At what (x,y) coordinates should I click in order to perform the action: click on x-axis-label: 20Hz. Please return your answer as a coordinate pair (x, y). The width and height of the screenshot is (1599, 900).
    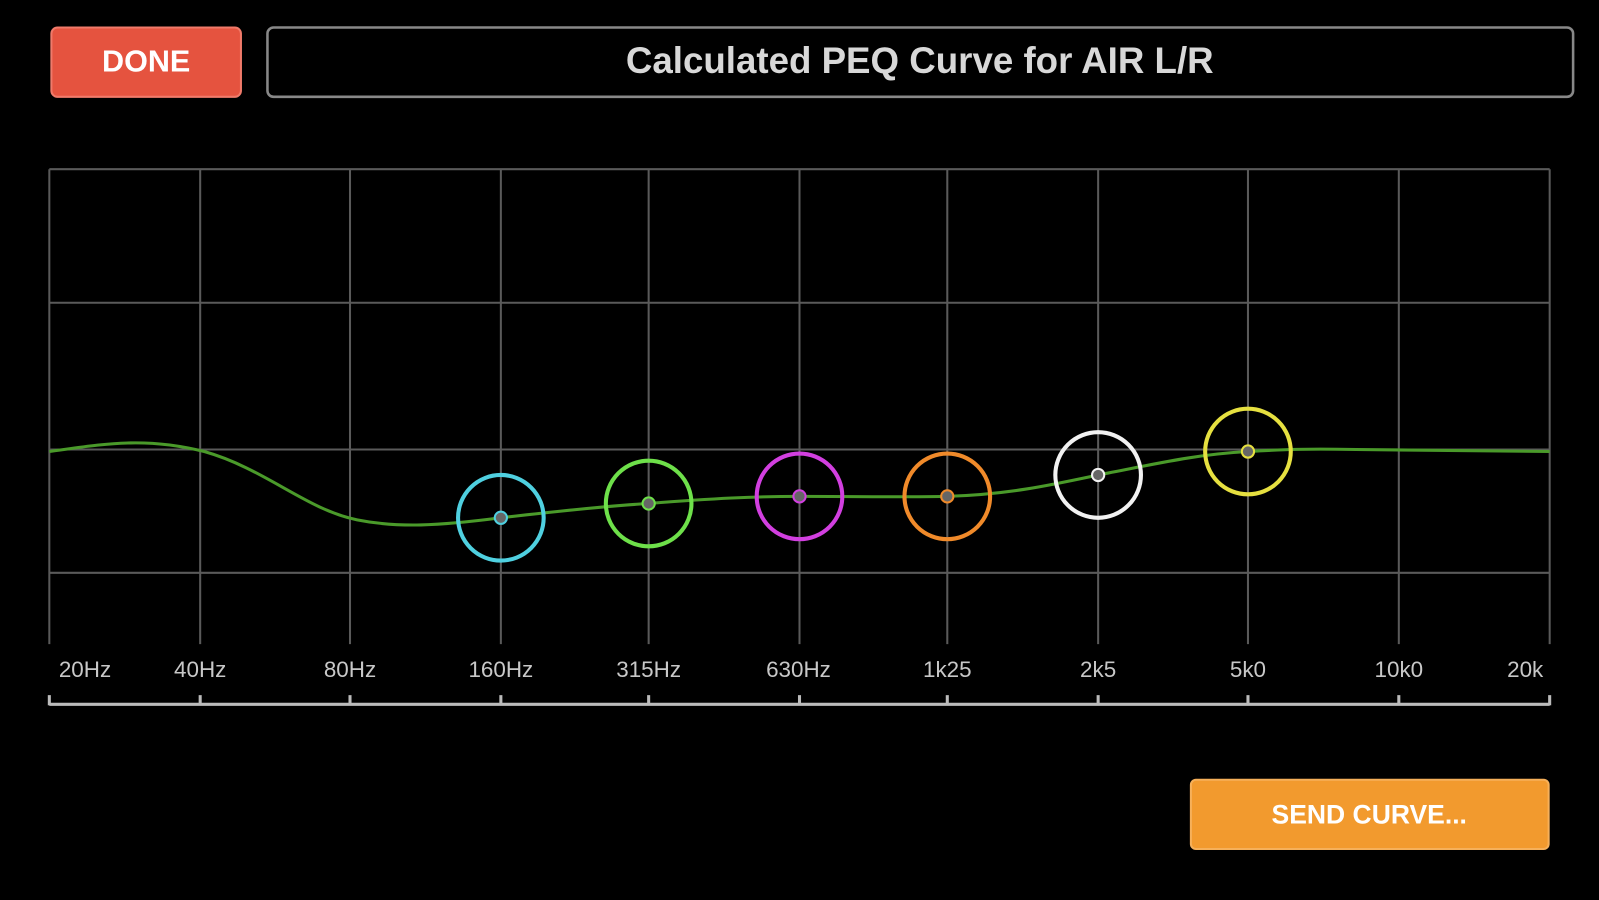
    Looking at the image, I should click on (85, 669).